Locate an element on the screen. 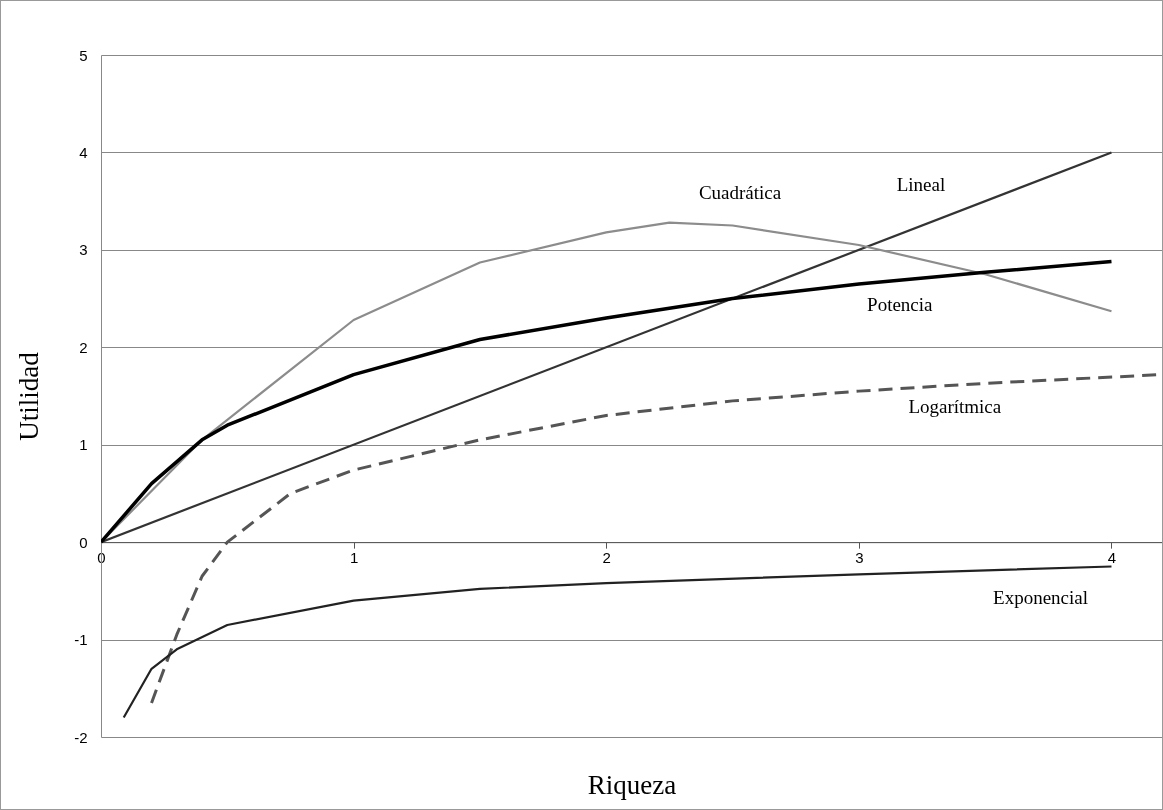  y-axis-title: Utilidad is located at coordinates (29, 396).